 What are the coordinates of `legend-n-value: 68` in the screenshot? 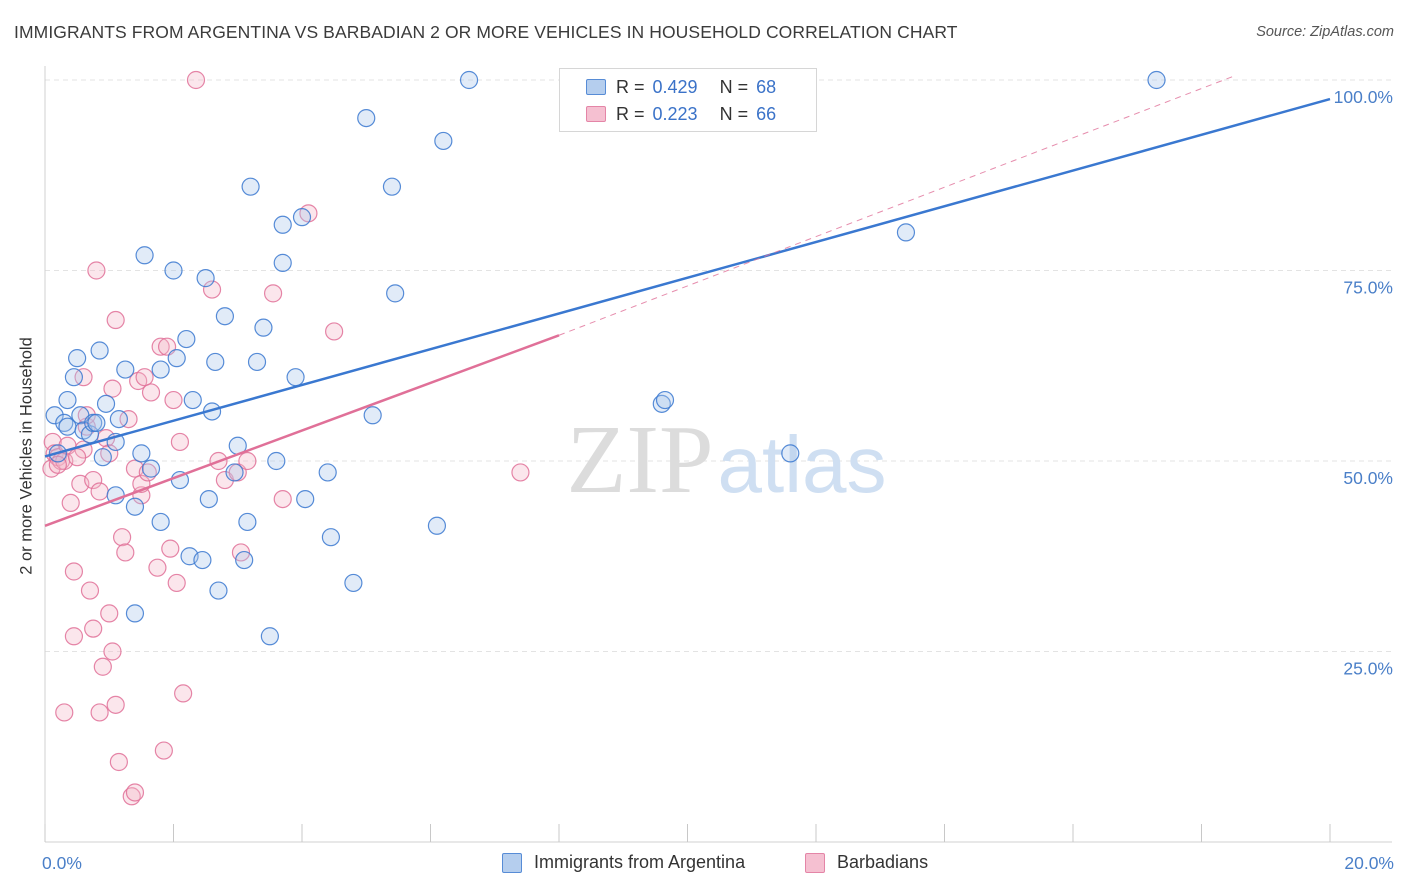 It's located at (766, 86).